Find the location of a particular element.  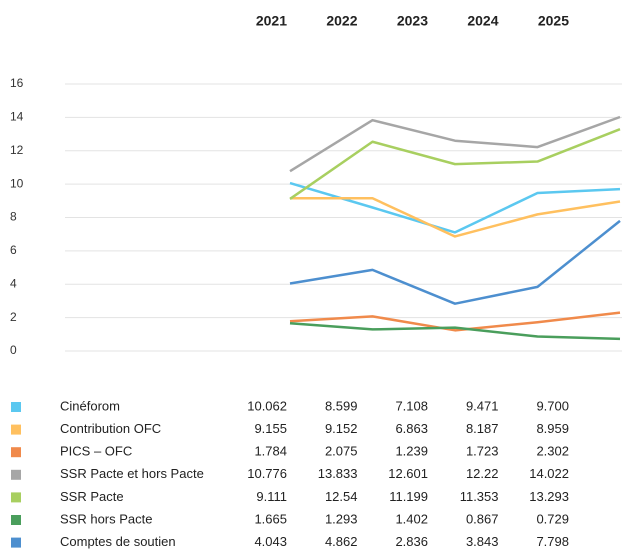

table-value: 9.471 is located at coordinates (482, 405).